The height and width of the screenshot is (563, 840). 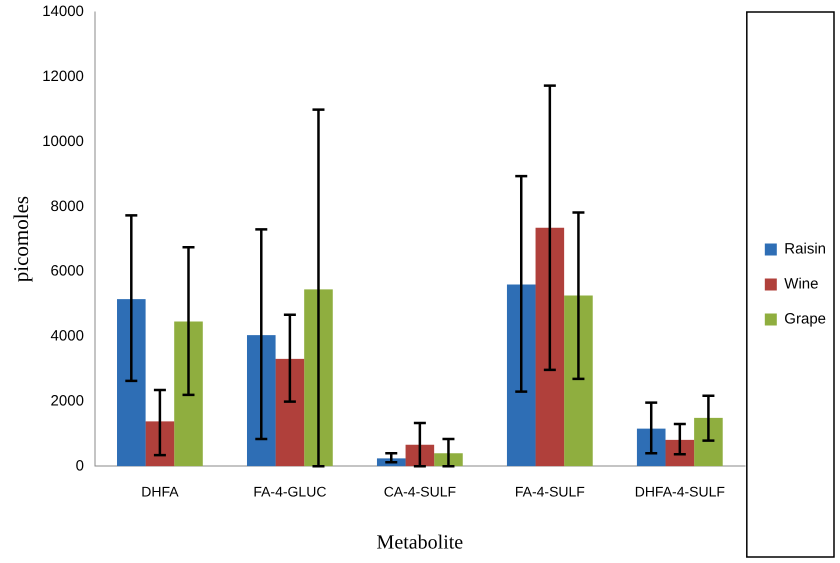 I want to click on legend-label: Raisin, so click(x=805, y=249).